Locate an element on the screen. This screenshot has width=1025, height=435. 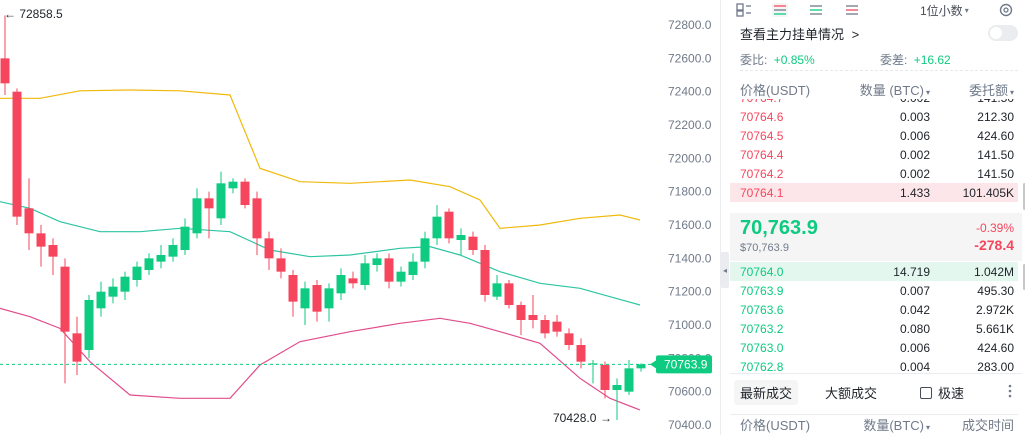
ask-price: 70764.7 is located at coordinates (785, 102).